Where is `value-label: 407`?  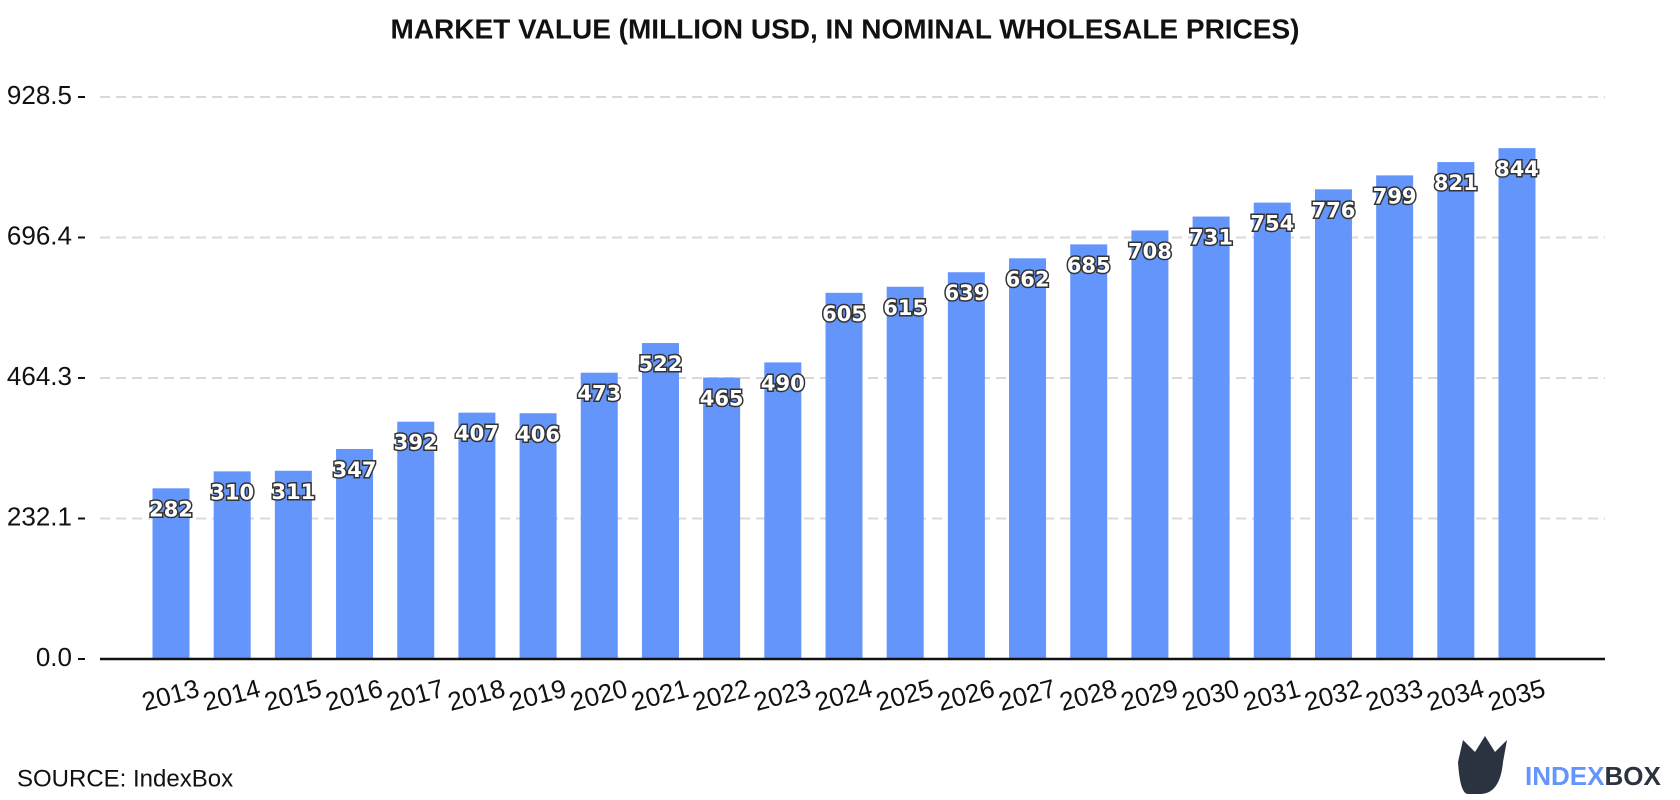
value-label: 407 is located at coordinates (477, 434).